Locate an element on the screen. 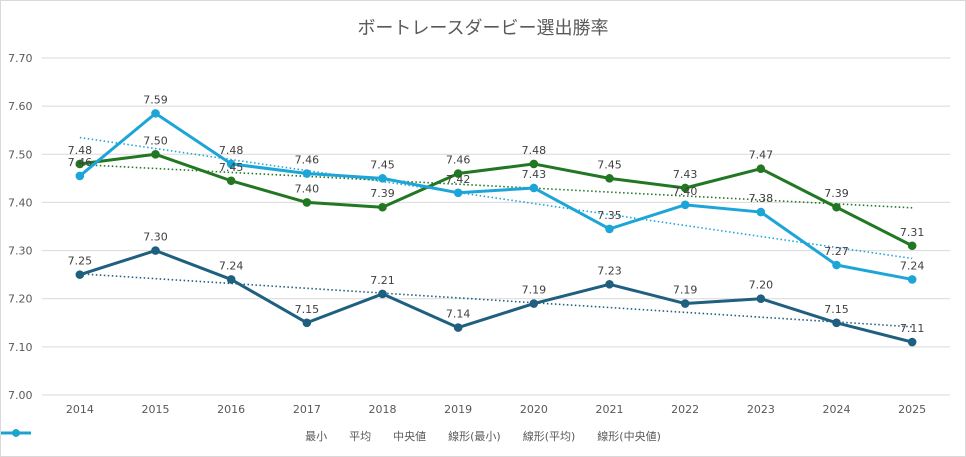  y-tick-label: 7.60 is located at coordinates (20, 106).